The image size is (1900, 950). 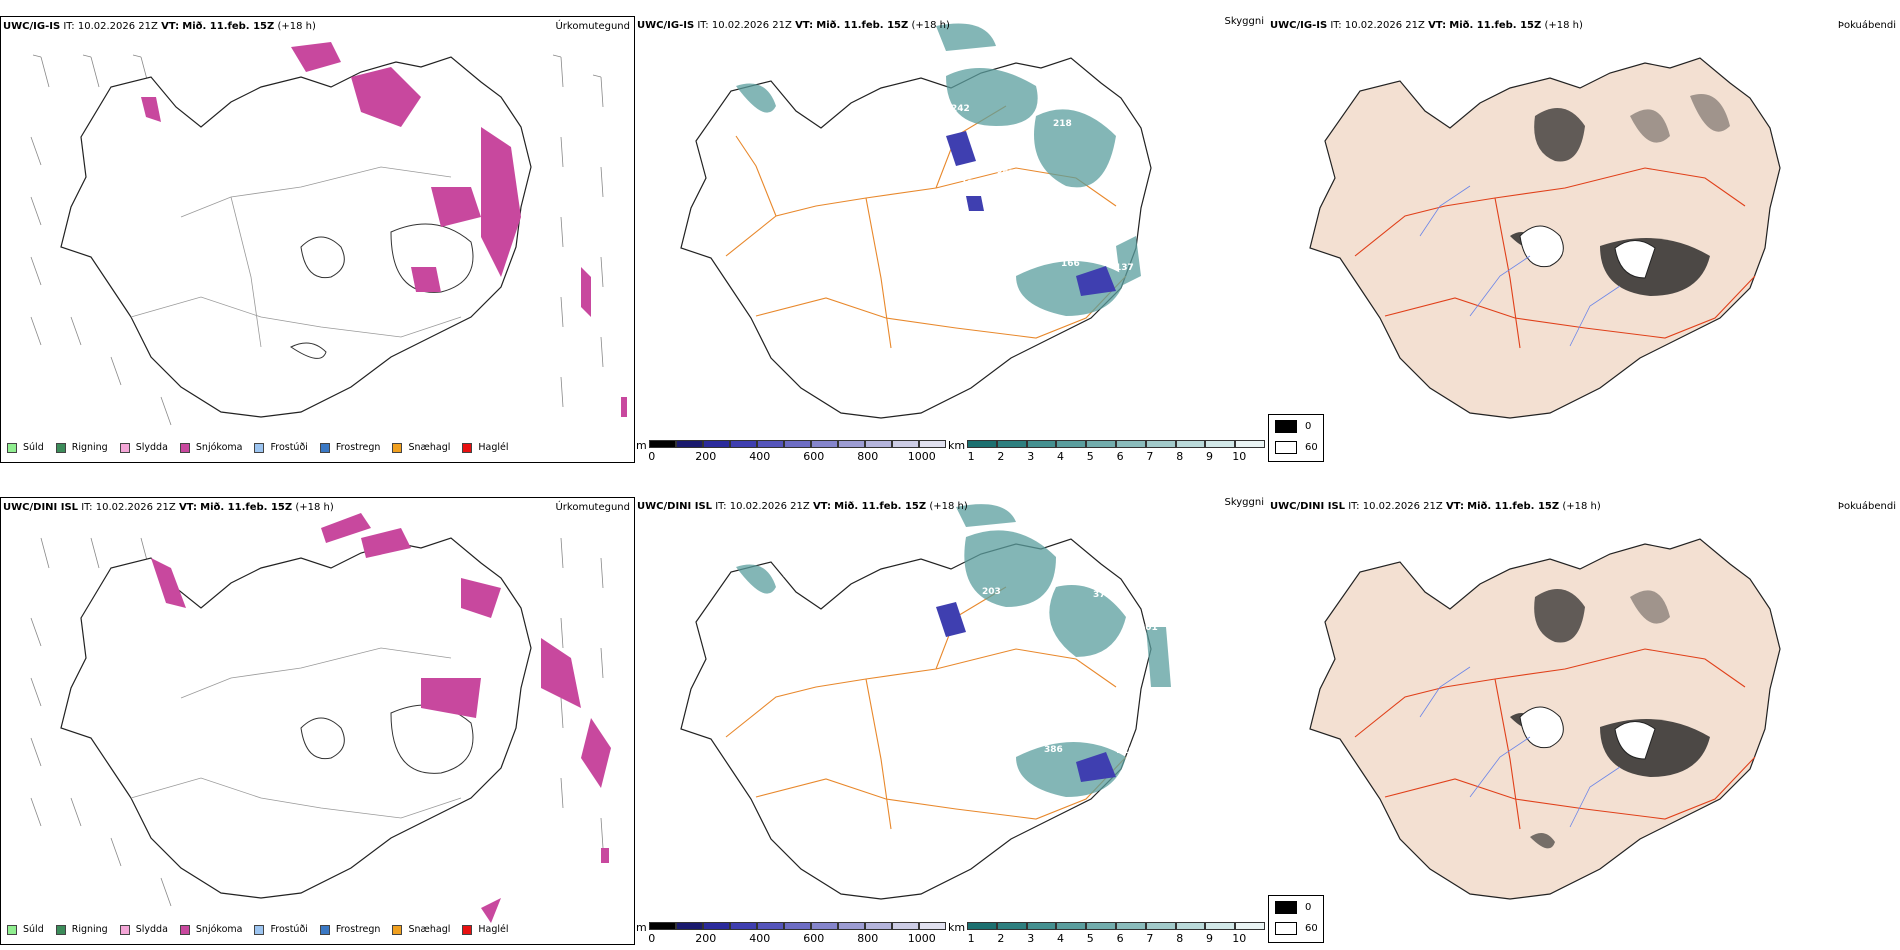 What do you see at coordinates (81, 447) in the screenshot?
I see `legend-item-rain: Rigning` at bounding box center [81, 447].